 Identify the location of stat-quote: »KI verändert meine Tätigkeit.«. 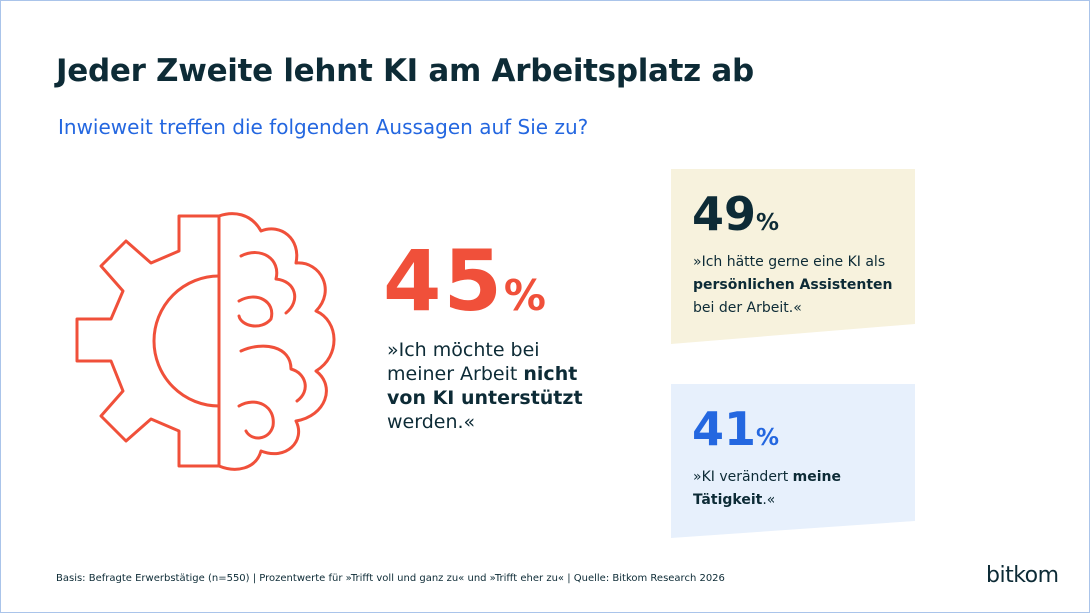
(783, 489).